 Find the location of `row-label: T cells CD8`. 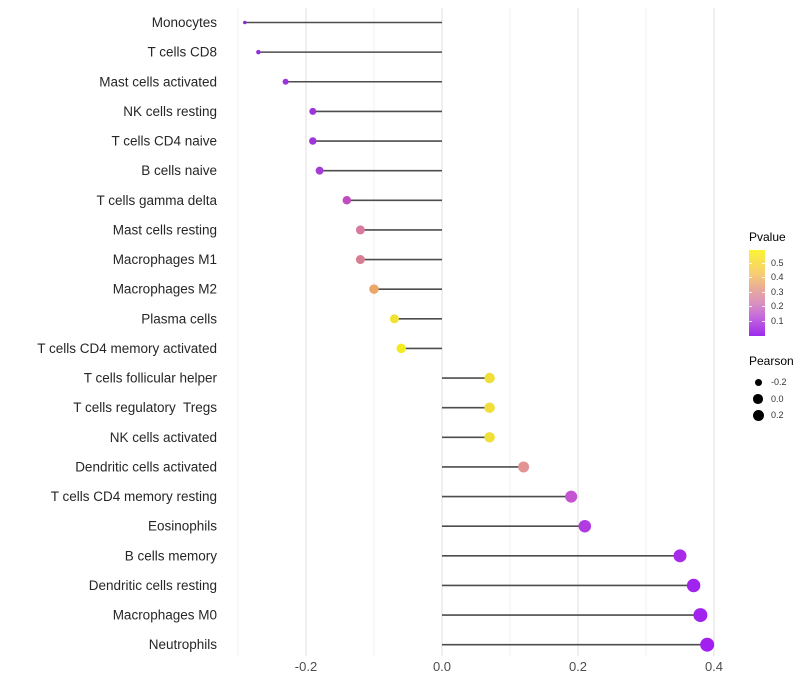

row-label: T cells CD8 is located at coordinates (182, 52).